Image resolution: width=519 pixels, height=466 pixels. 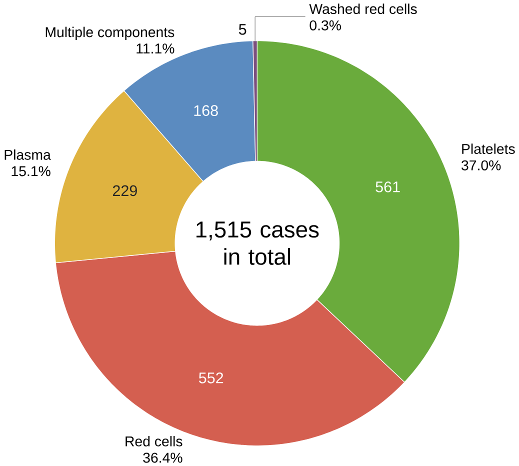 I want to click on slice-label: Plasma, so click(x=27, y=154).